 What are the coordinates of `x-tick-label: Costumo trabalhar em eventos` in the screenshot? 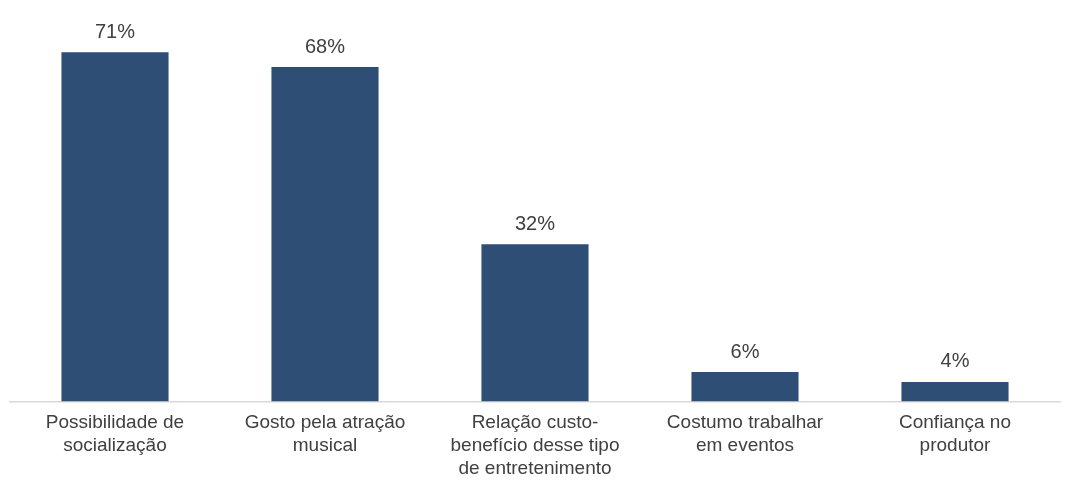 It's located at (745, 433).